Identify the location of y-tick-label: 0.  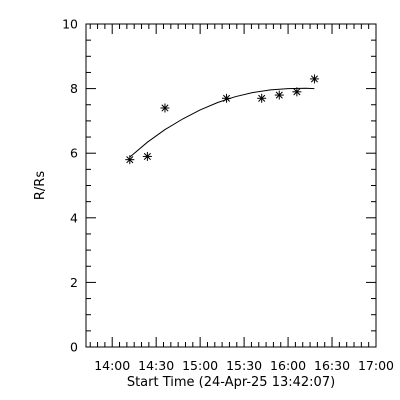
(74, 347).